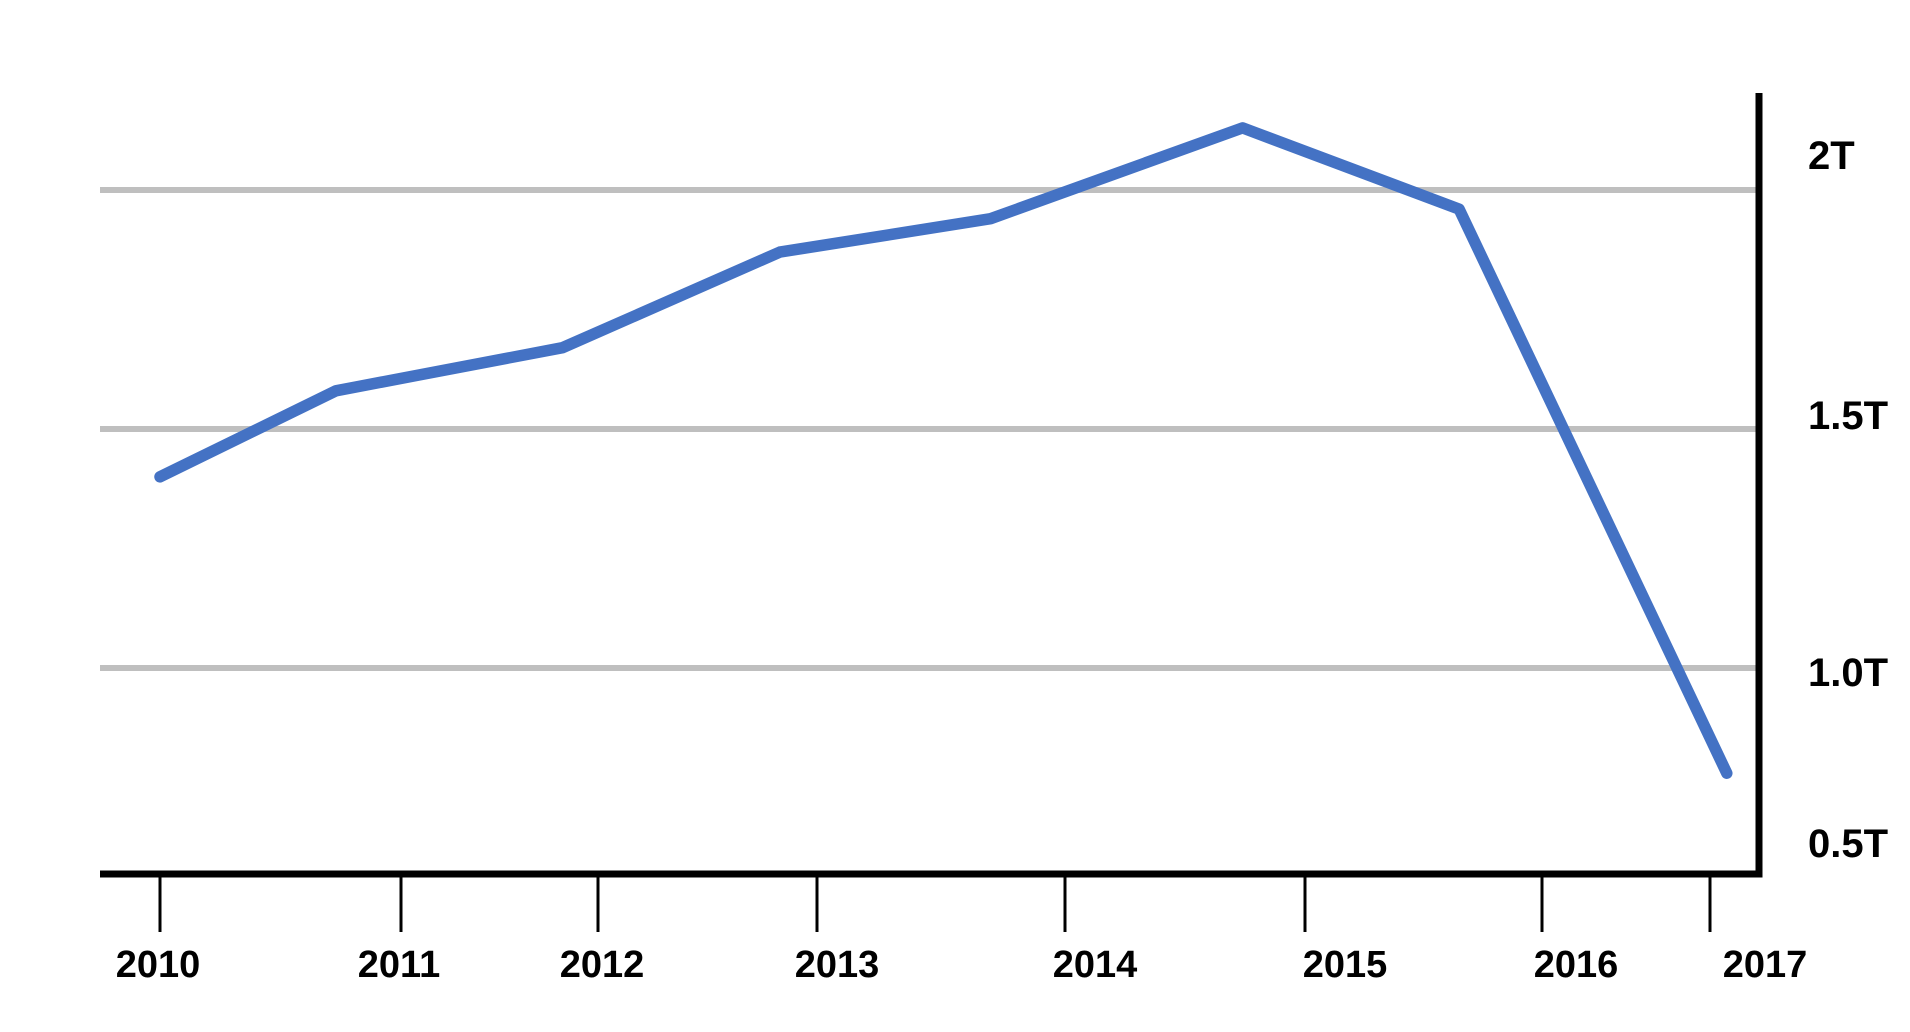 The width and height of the screenshot is (1910, 1032). Describe the element at coordinates (399, 965) in the screenshot. I see `x-tick-label: 2011` at that location.